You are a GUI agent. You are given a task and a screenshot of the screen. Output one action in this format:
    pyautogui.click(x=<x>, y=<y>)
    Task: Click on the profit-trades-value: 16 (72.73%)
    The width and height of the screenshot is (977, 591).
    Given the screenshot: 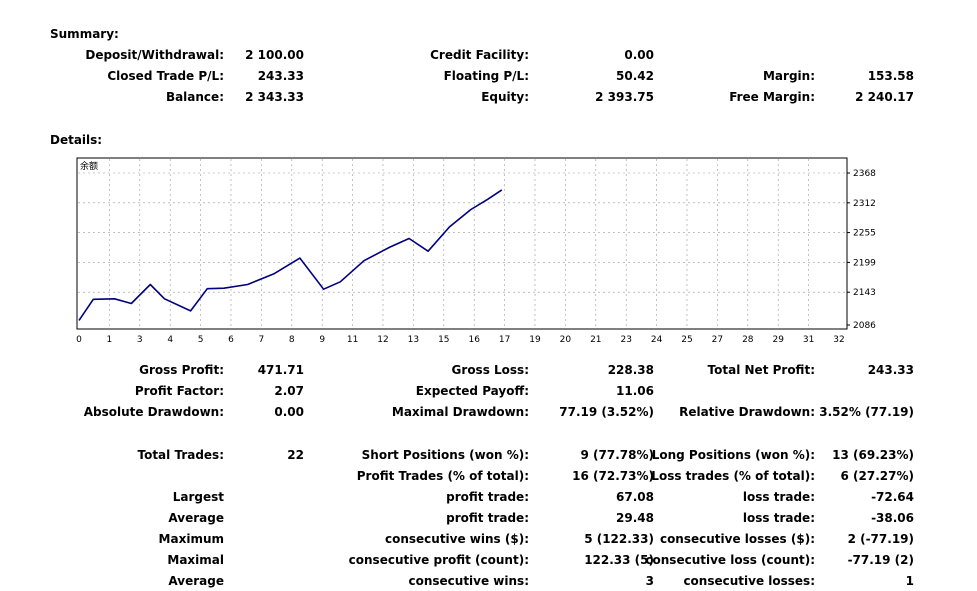 What is the action you would take?
    pyautogui.click(x=613, y=476)
    